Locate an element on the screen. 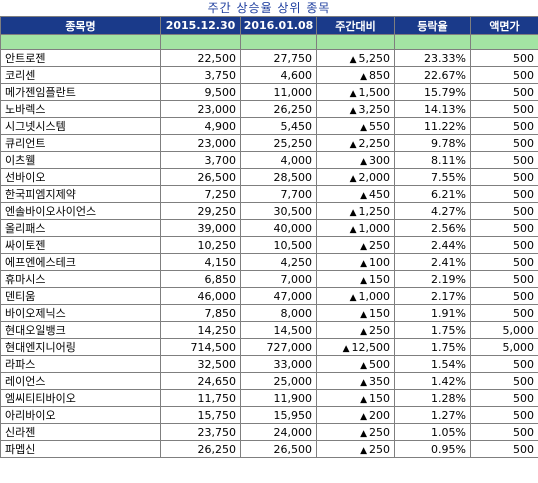  change-value: 100 is located at coordinates (379, 262).